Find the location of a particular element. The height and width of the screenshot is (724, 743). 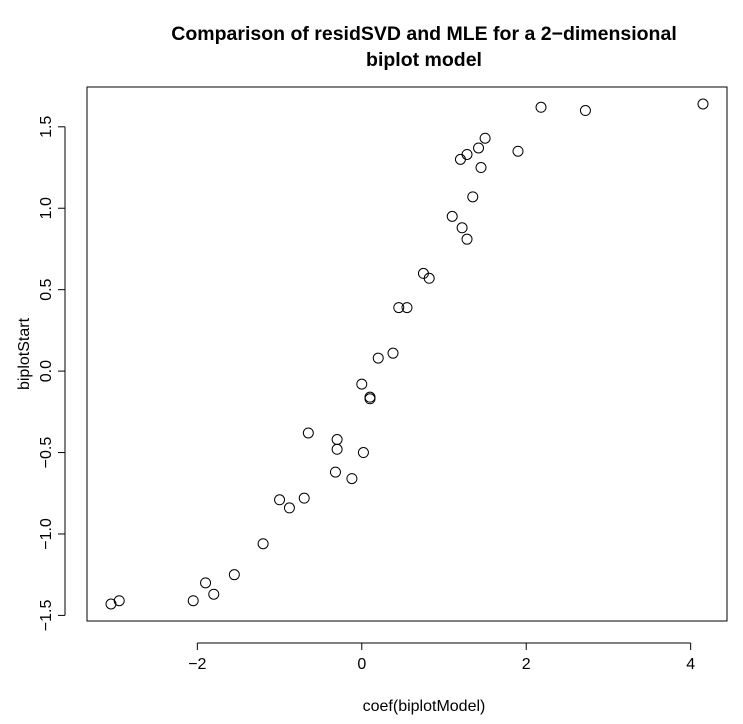

y-tick-label: 0.0 is located at coordinates (46, 371).